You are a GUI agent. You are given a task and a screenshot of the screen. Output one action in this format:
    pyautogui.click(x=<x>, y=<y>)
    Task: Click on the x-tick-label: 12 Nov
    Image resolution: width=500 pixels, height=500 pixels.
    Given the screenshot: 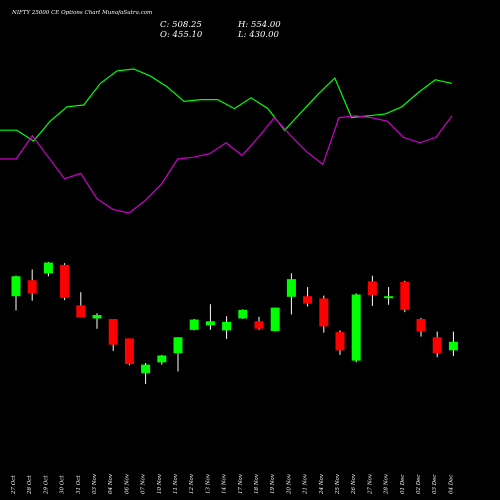 What is the action you would take?
    pyautogui.click(x=192, y=483)
    